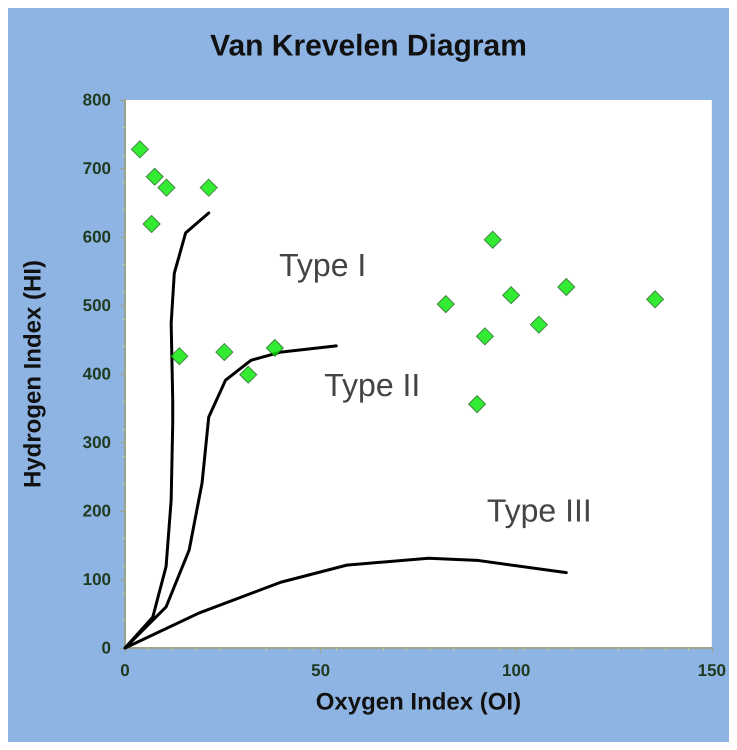 The height and width of the screenshot is (750, 737). I want to click on y-tick-label: 600, so click(96, 237).